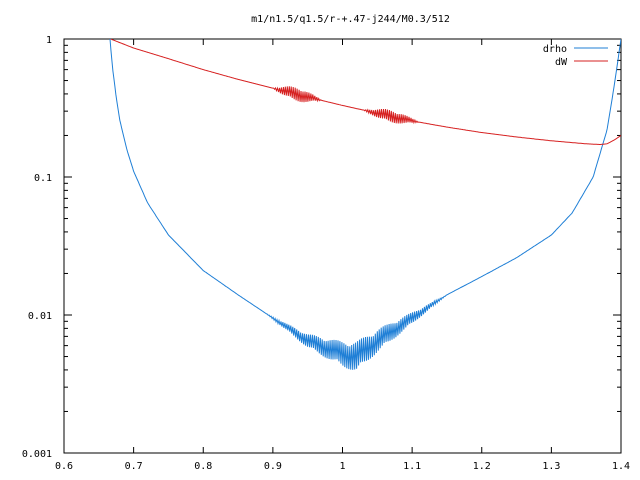 The width and height of the screenshot is (640, 480). I want to click on x-tick-label: 1.4, so click(621, 466).